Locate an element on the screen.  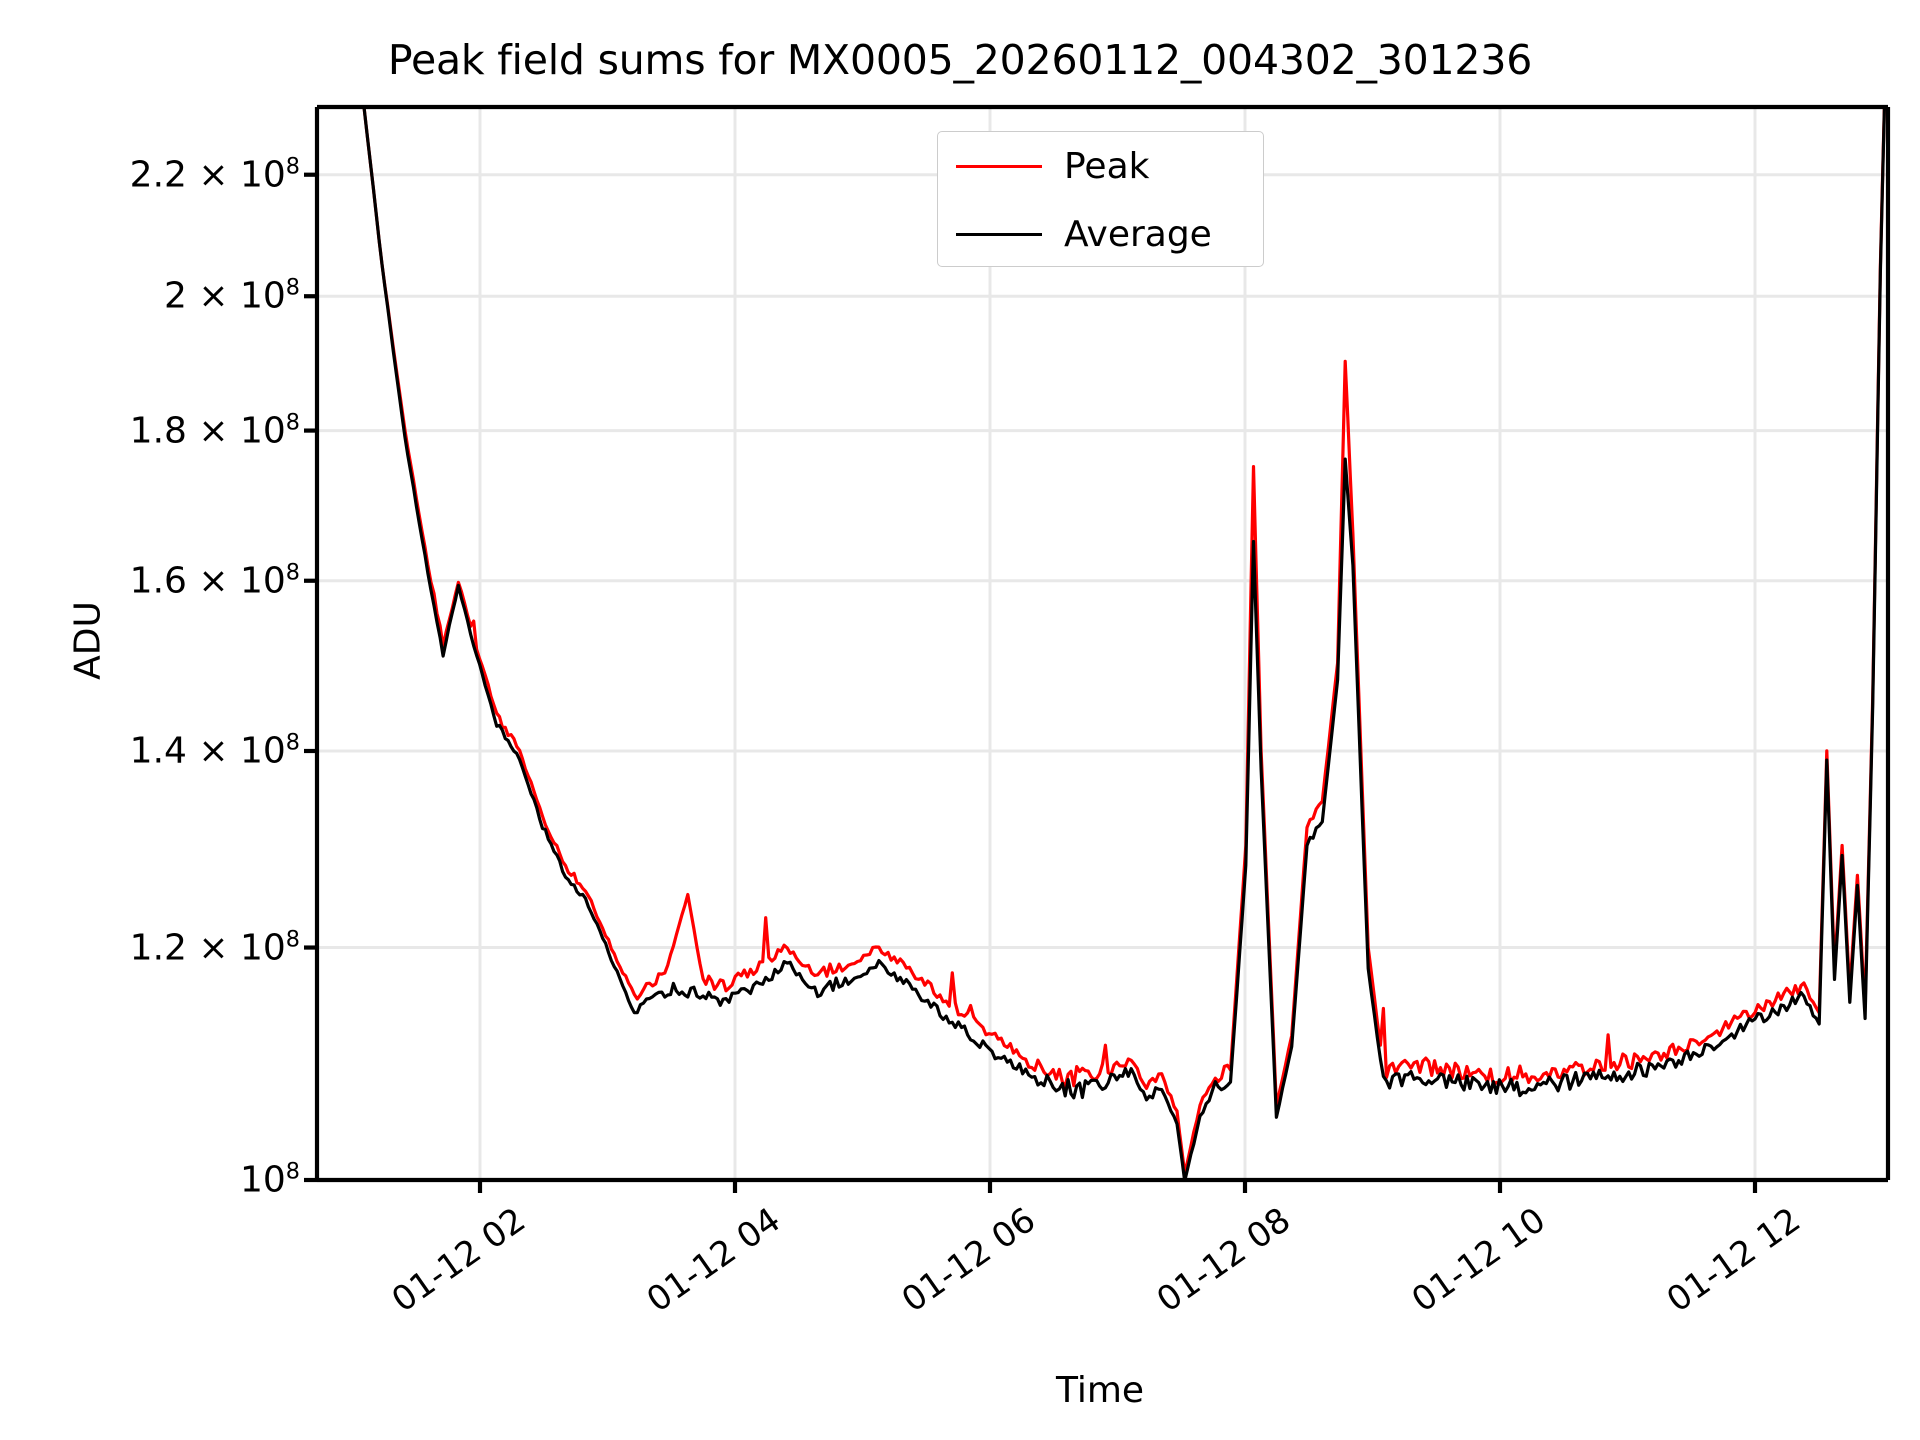
y-tick-label: 108 is located at coordinates (269, 1179).